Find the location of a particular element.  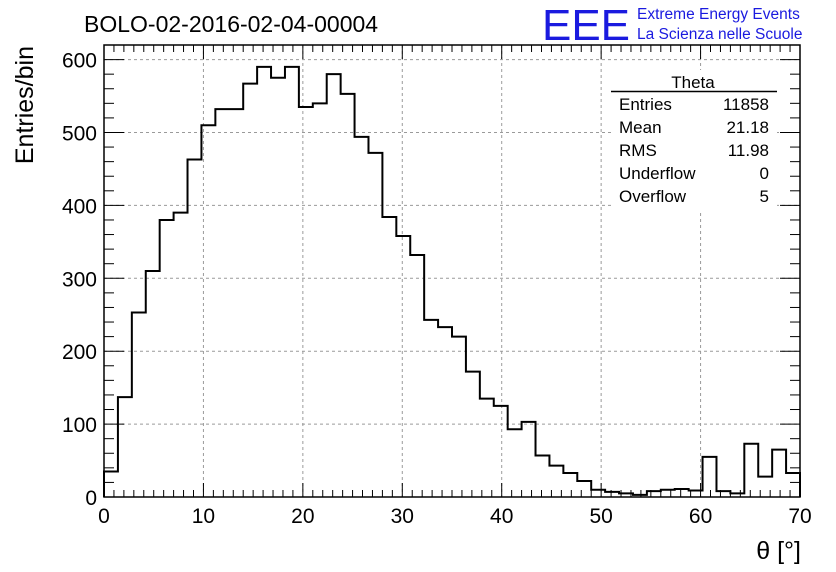

x-tick-label: 60 is located at coordinates (700, 516).